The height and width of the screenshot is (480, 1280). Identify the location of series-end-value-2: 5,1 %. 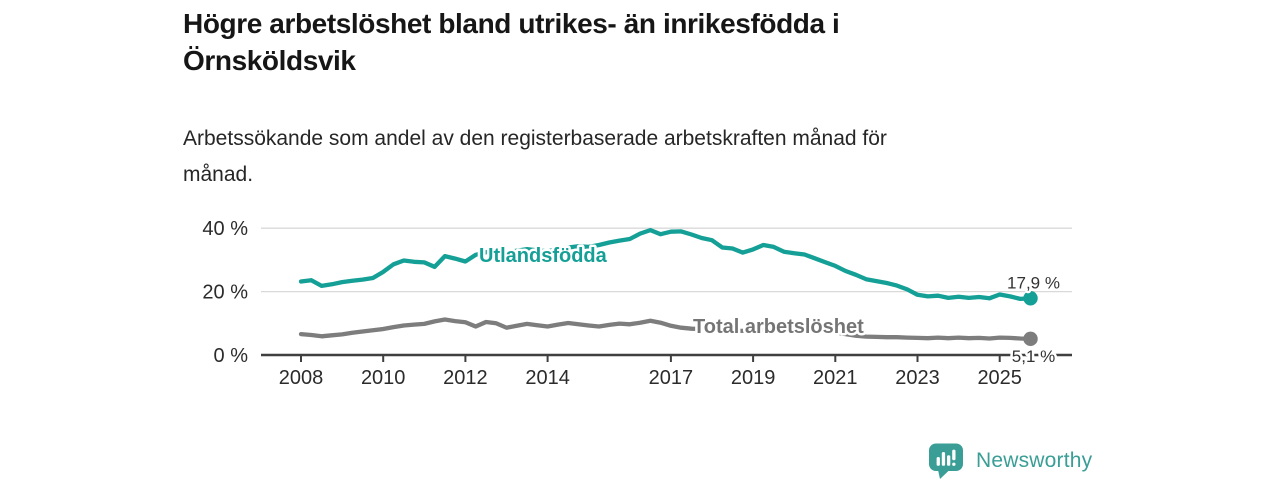
(1033, 356).